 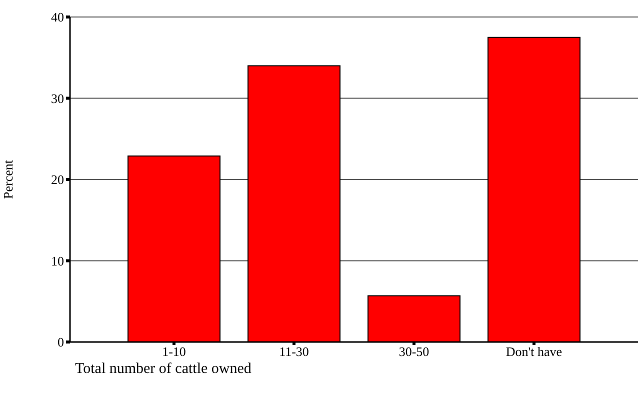 What do you see at coordinates (174, 352) in the screenshot?
I see `x-tick-label: 1-10` at bounding box center [174, 352].